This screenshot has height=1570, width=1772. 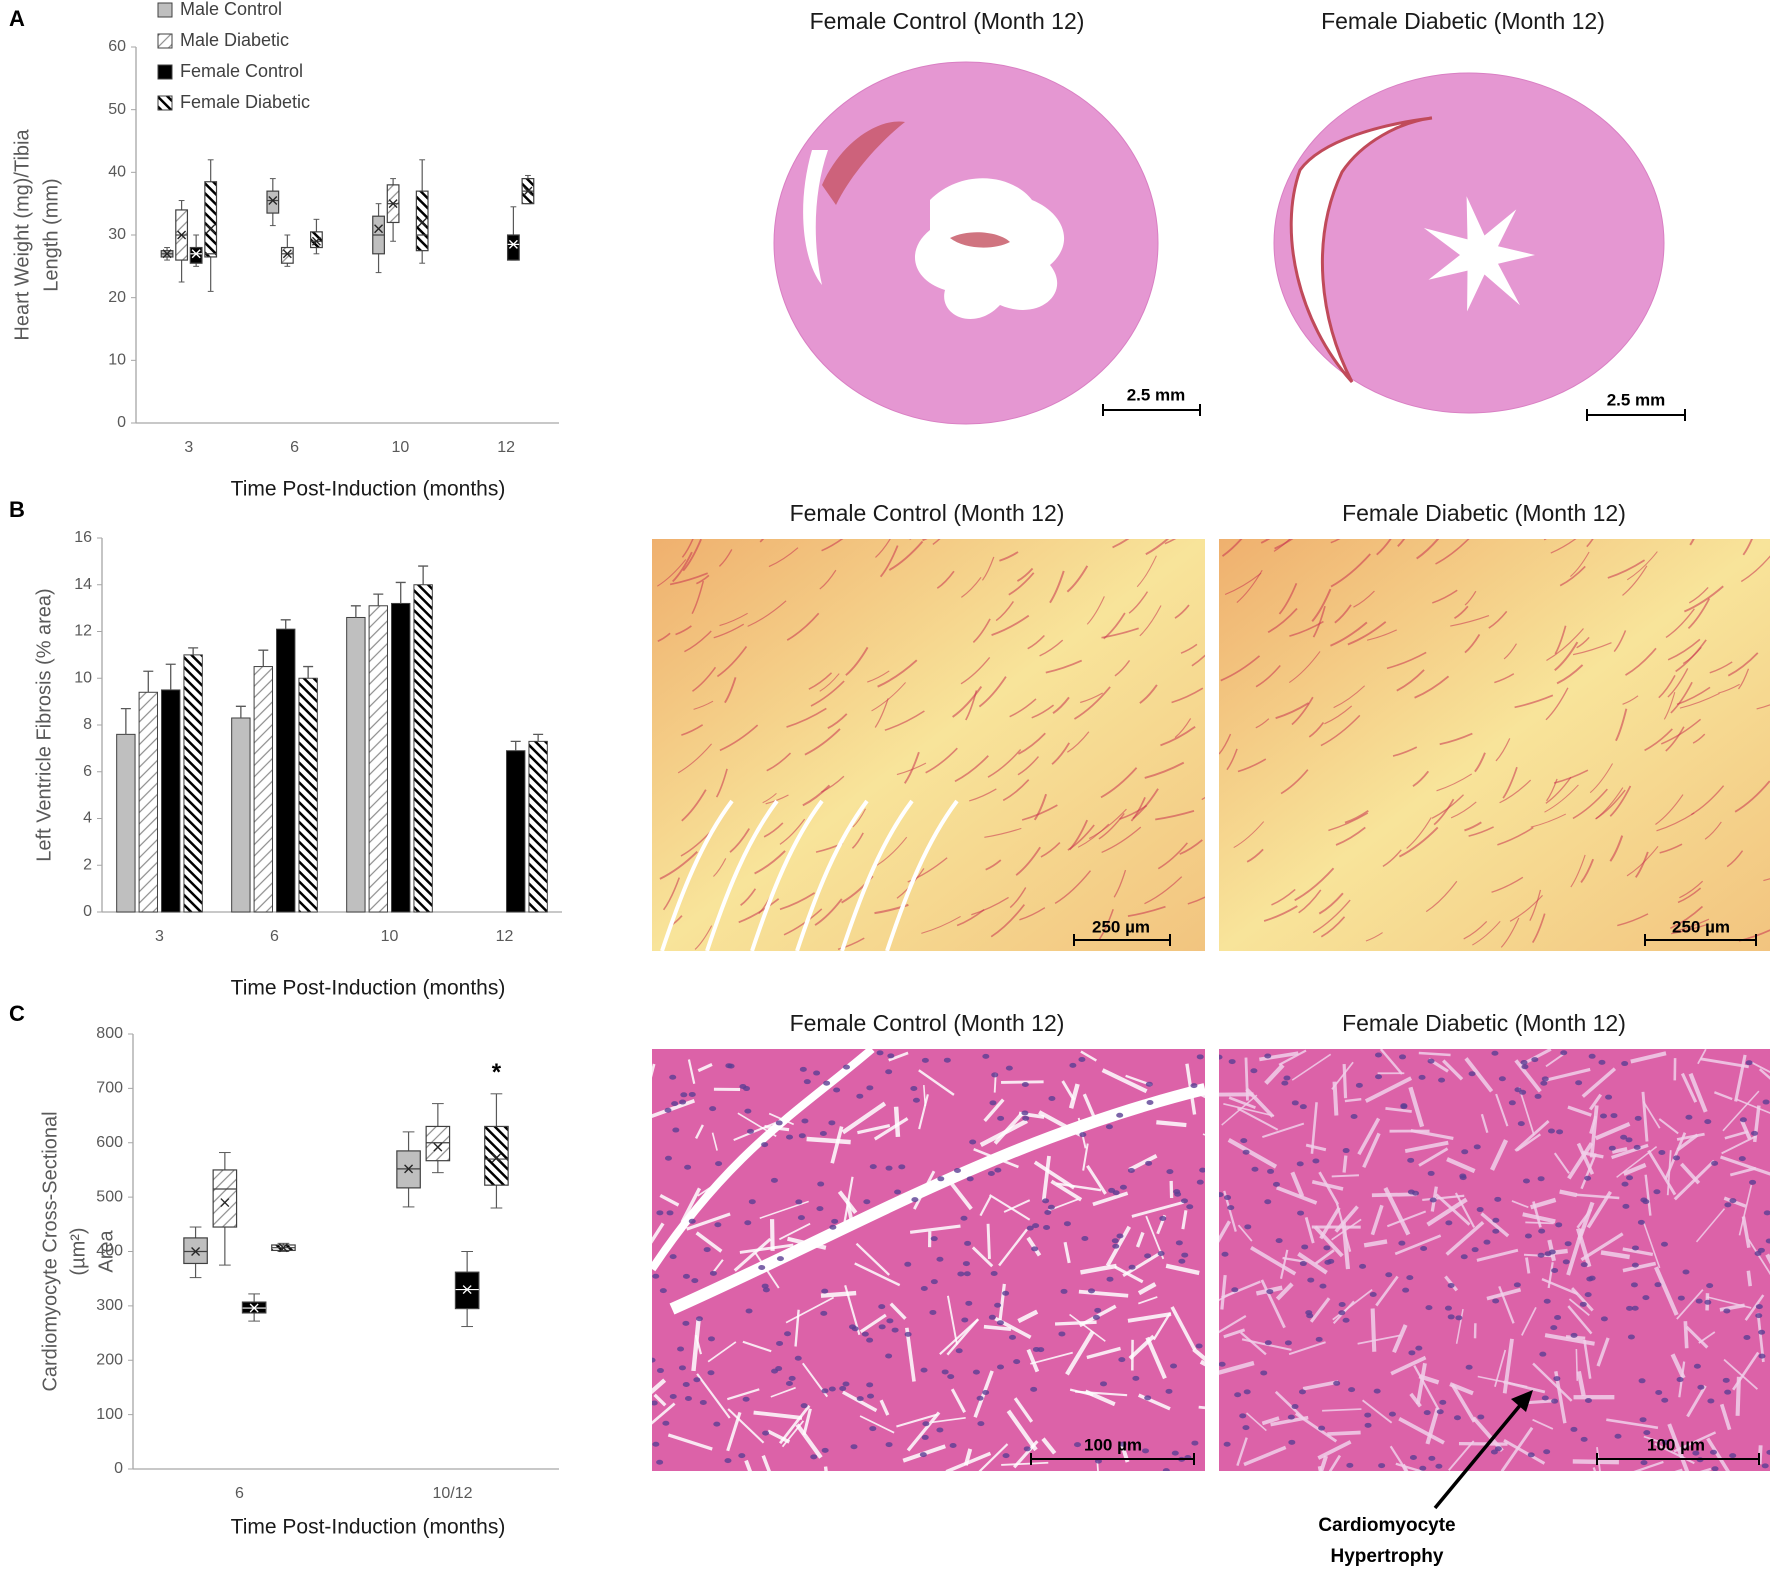 What do you see at coordinates (1387, 1556) in the screenshot?
I see `annotation-text: Hypertrophy` at bounding box center [1387, 1556].